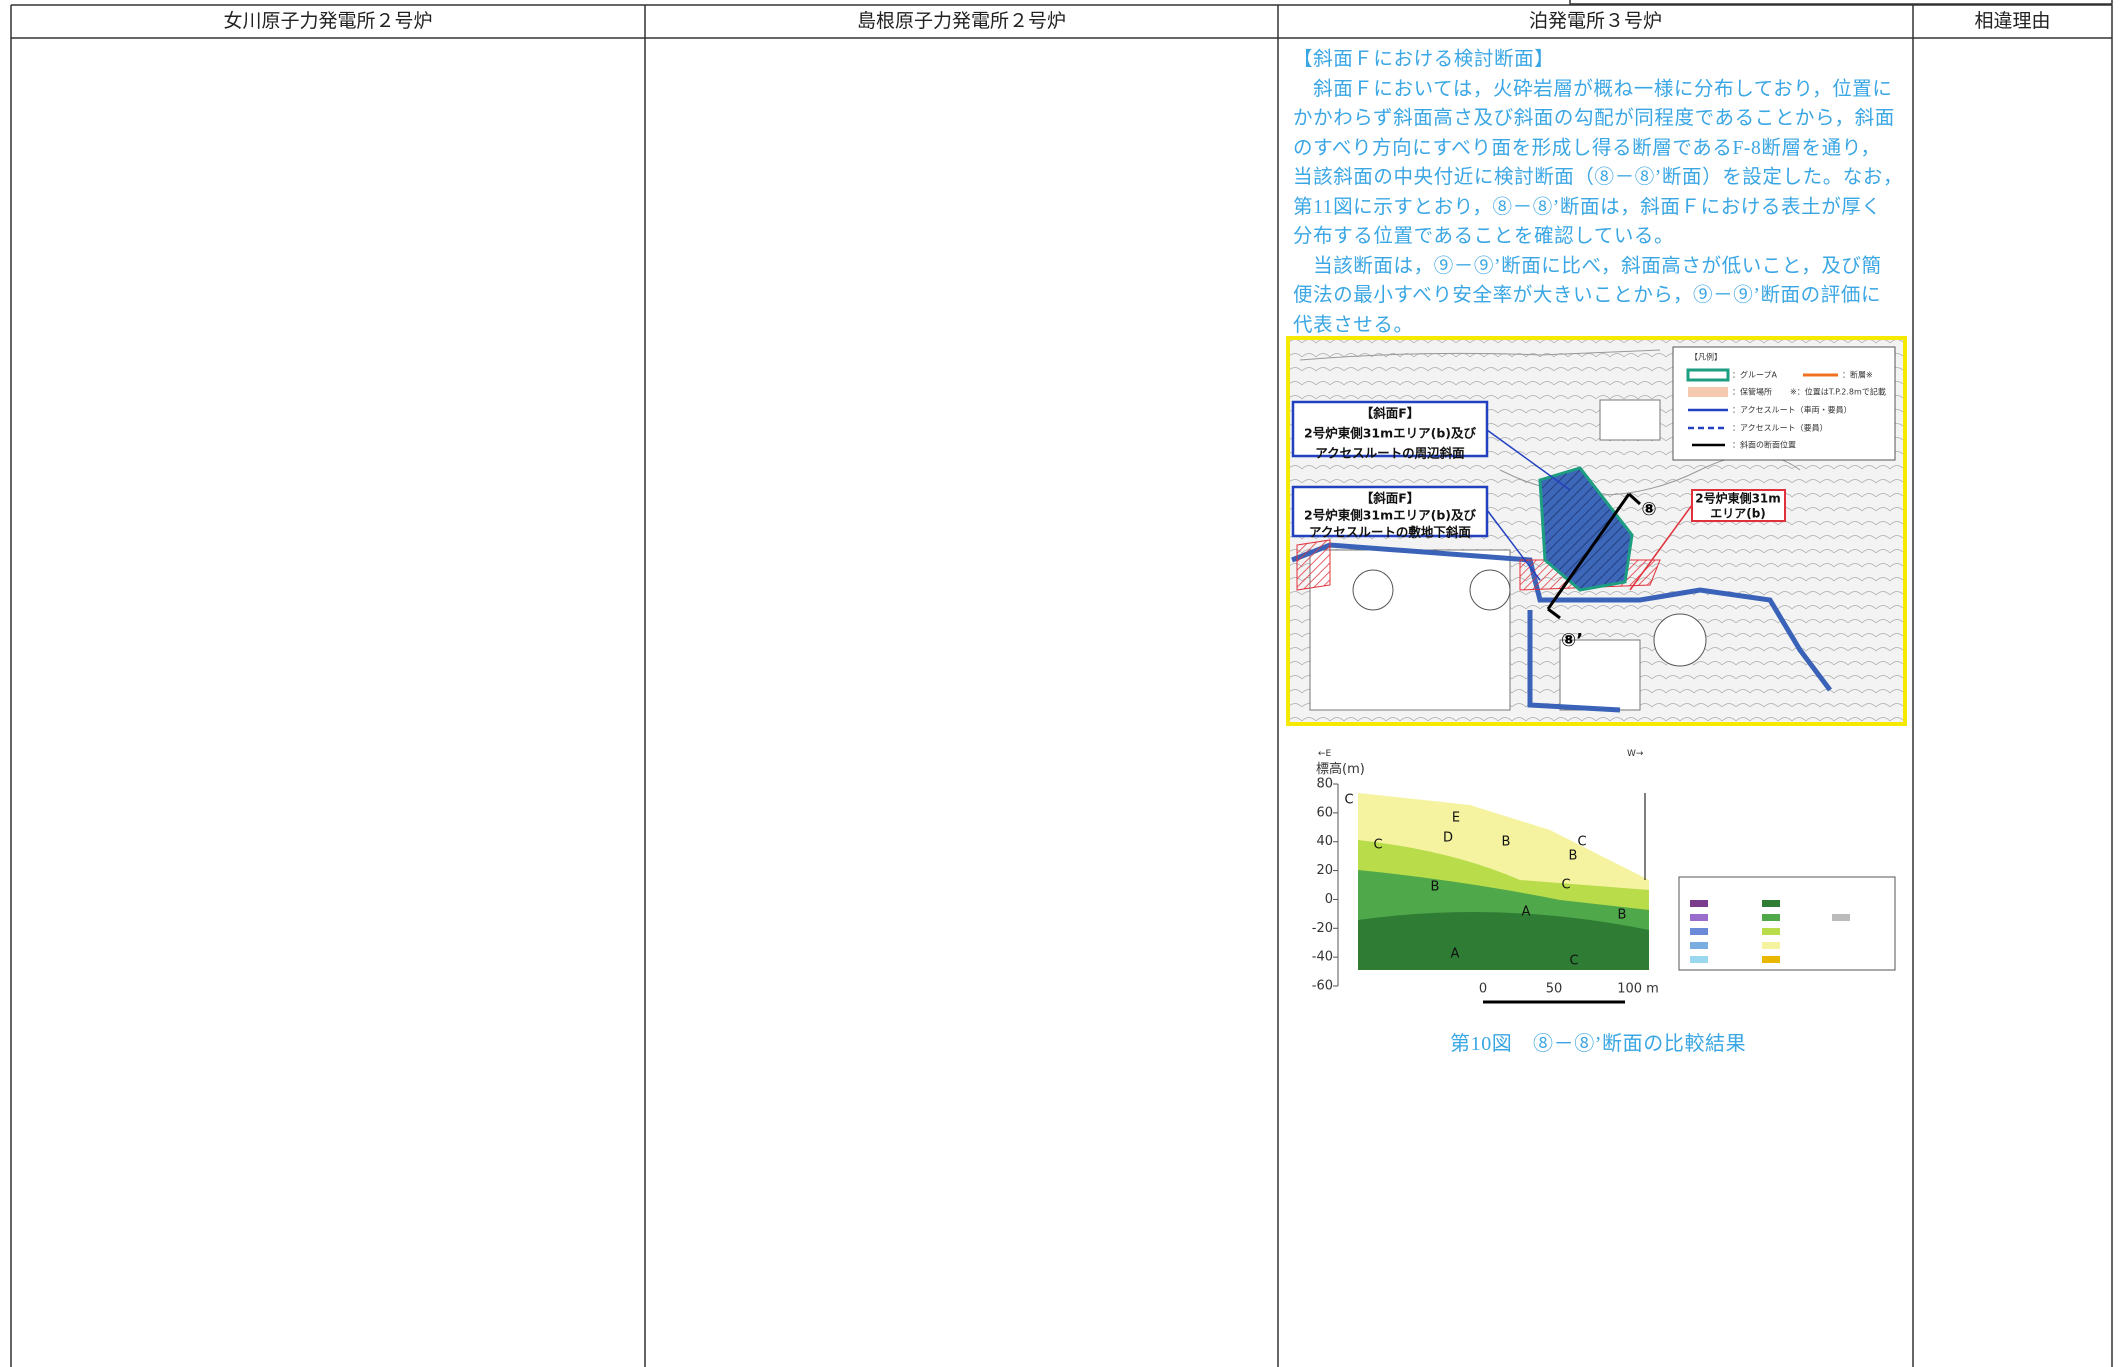 The image size is (2123, 1367). Describe the element at coordinates (1480, 355) in the screenshot. I see `contour` at that location.